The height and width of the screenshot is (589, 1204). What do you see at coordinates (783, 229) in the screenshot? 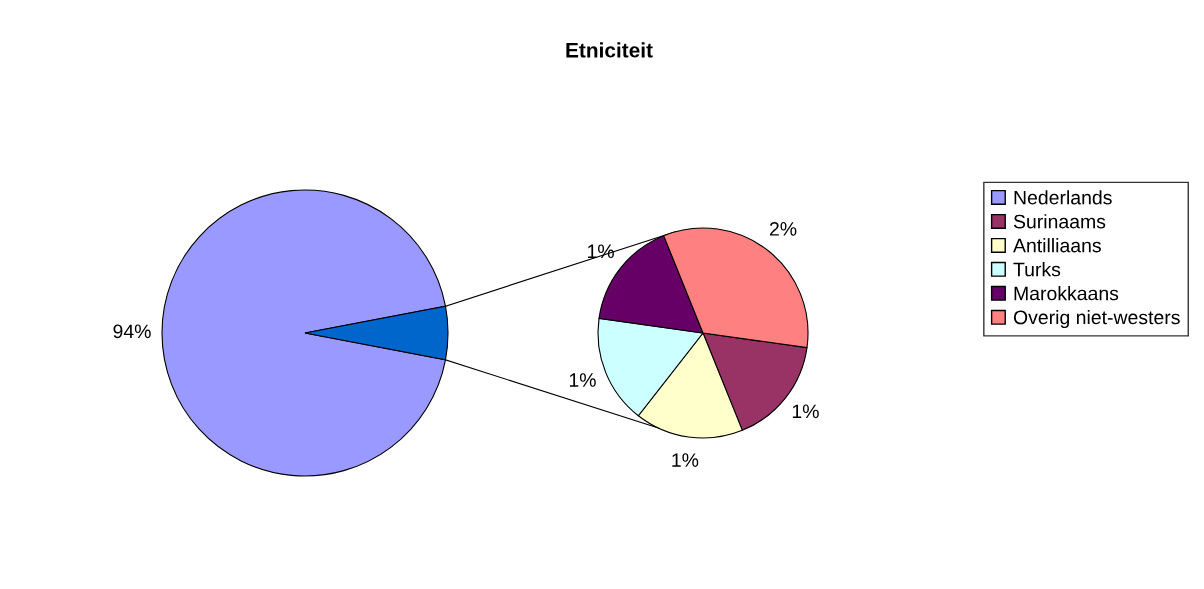
I see `data-label: 2%` at bounding box center [783, 229].